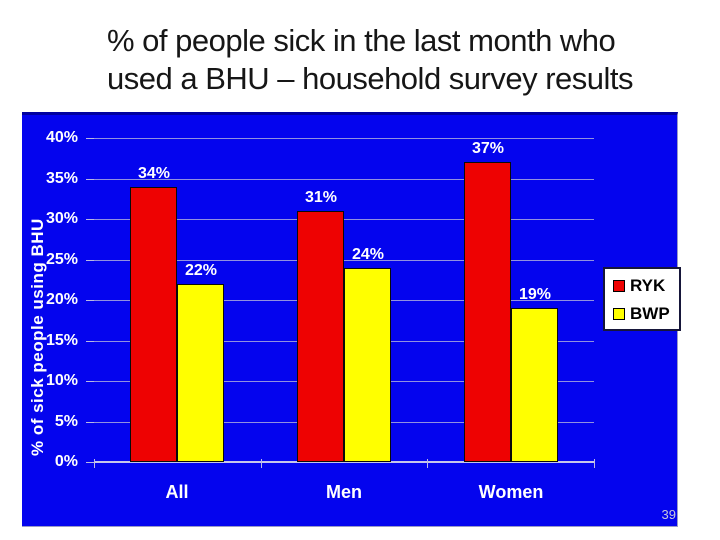  What do you see at coordinates (61, 340) in the screenshot?
I see `y-tick-label-15: 15%` at bounding box center [61, 340].